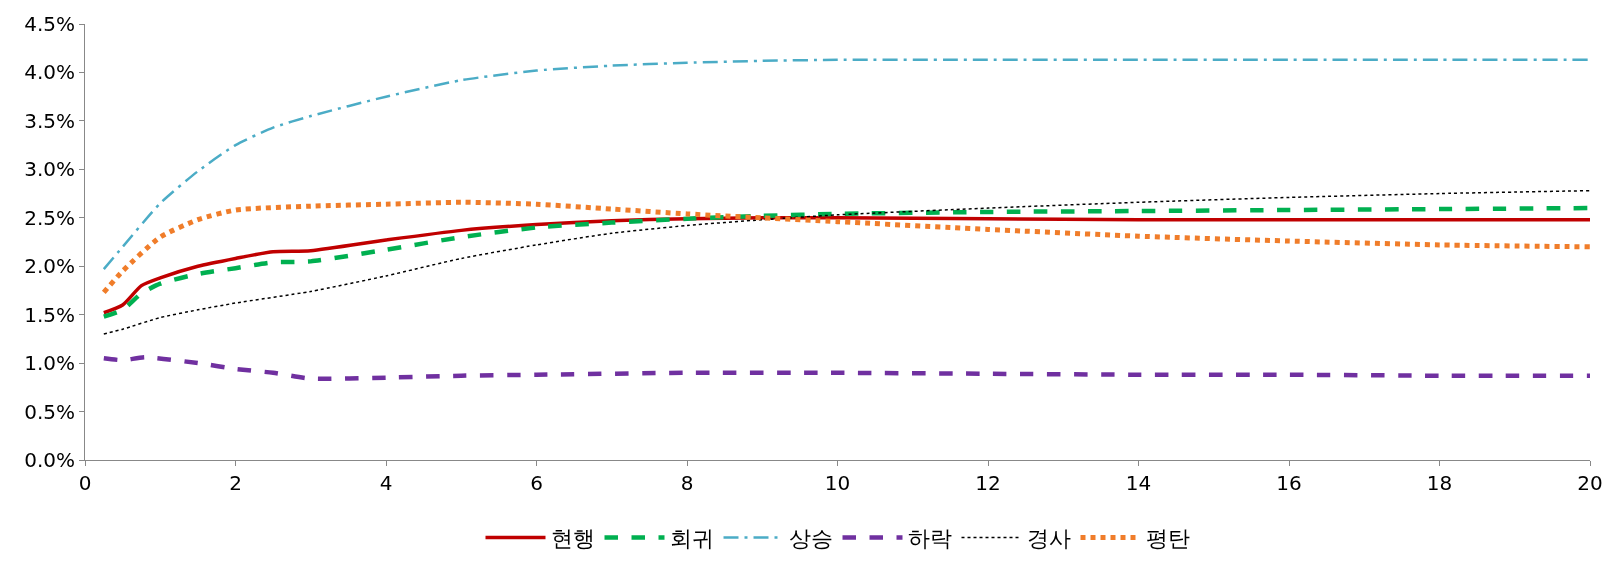 The image size is (1620, 571). What do you see at coordinates (49, 266) in the screenshot?
I see `y-tick-label: 2.0%` at bounding box center [49, 266].